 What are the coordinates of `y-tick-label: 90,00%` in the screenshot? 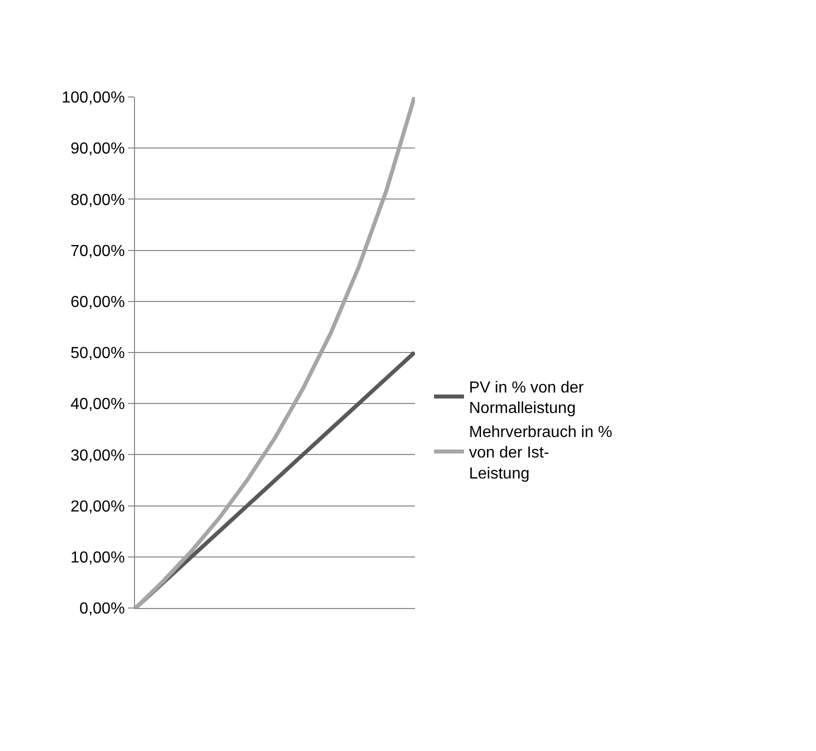 It's located at (97, 149).